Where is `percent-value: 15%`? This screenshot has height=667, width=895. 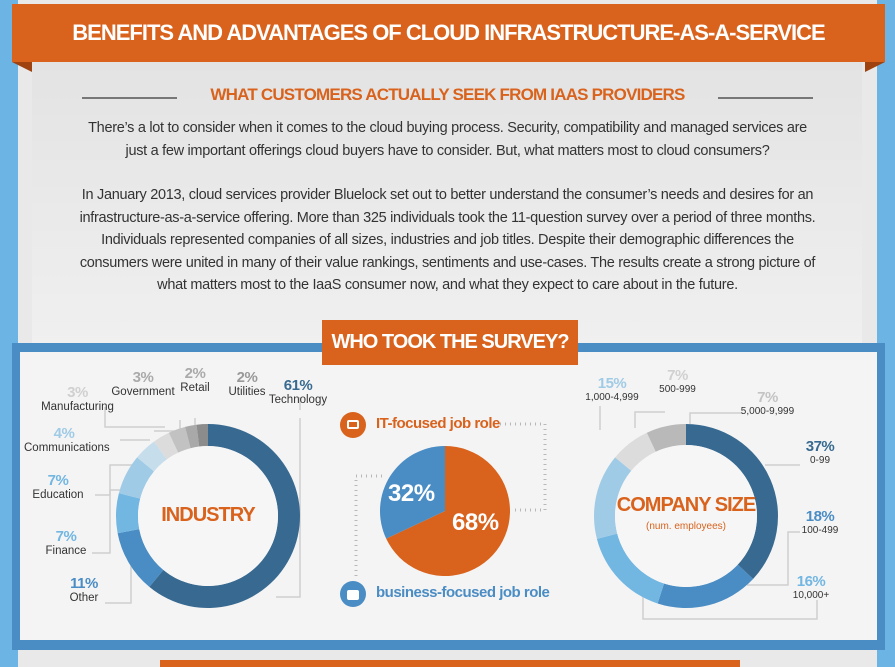
percent-value: 15% is located at coordinates (612, 383).